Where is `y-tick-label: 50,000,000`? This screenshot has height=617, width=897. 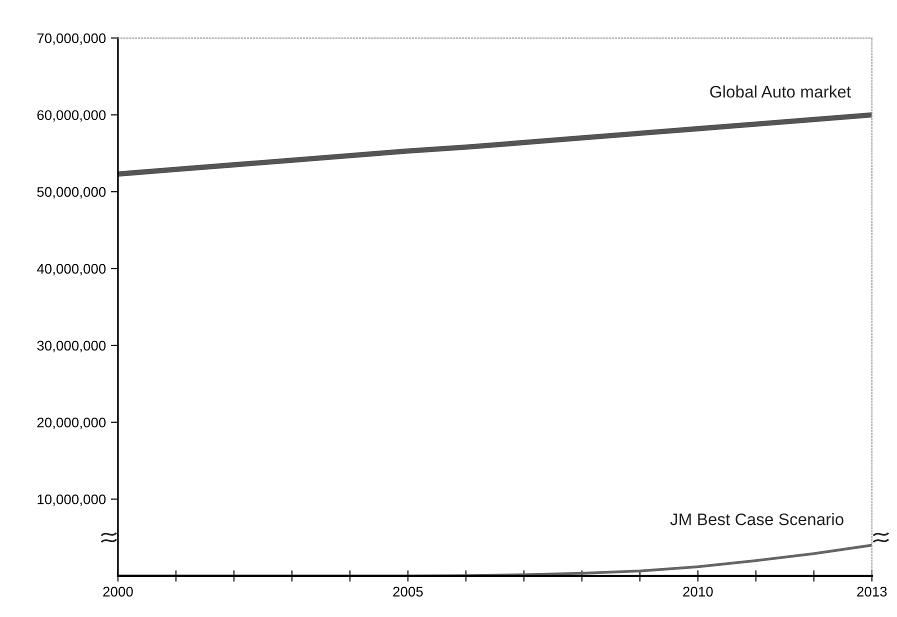 y-tick-label: 50,000,000 is located at coordinates (71, 193).